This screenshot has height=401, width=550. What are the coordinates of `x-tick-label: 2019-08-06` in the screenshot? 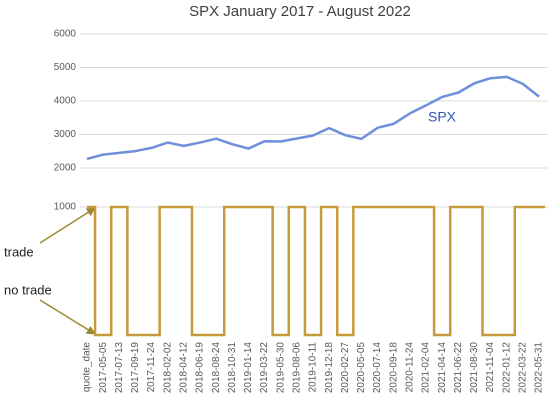 It's located at (296, 368).